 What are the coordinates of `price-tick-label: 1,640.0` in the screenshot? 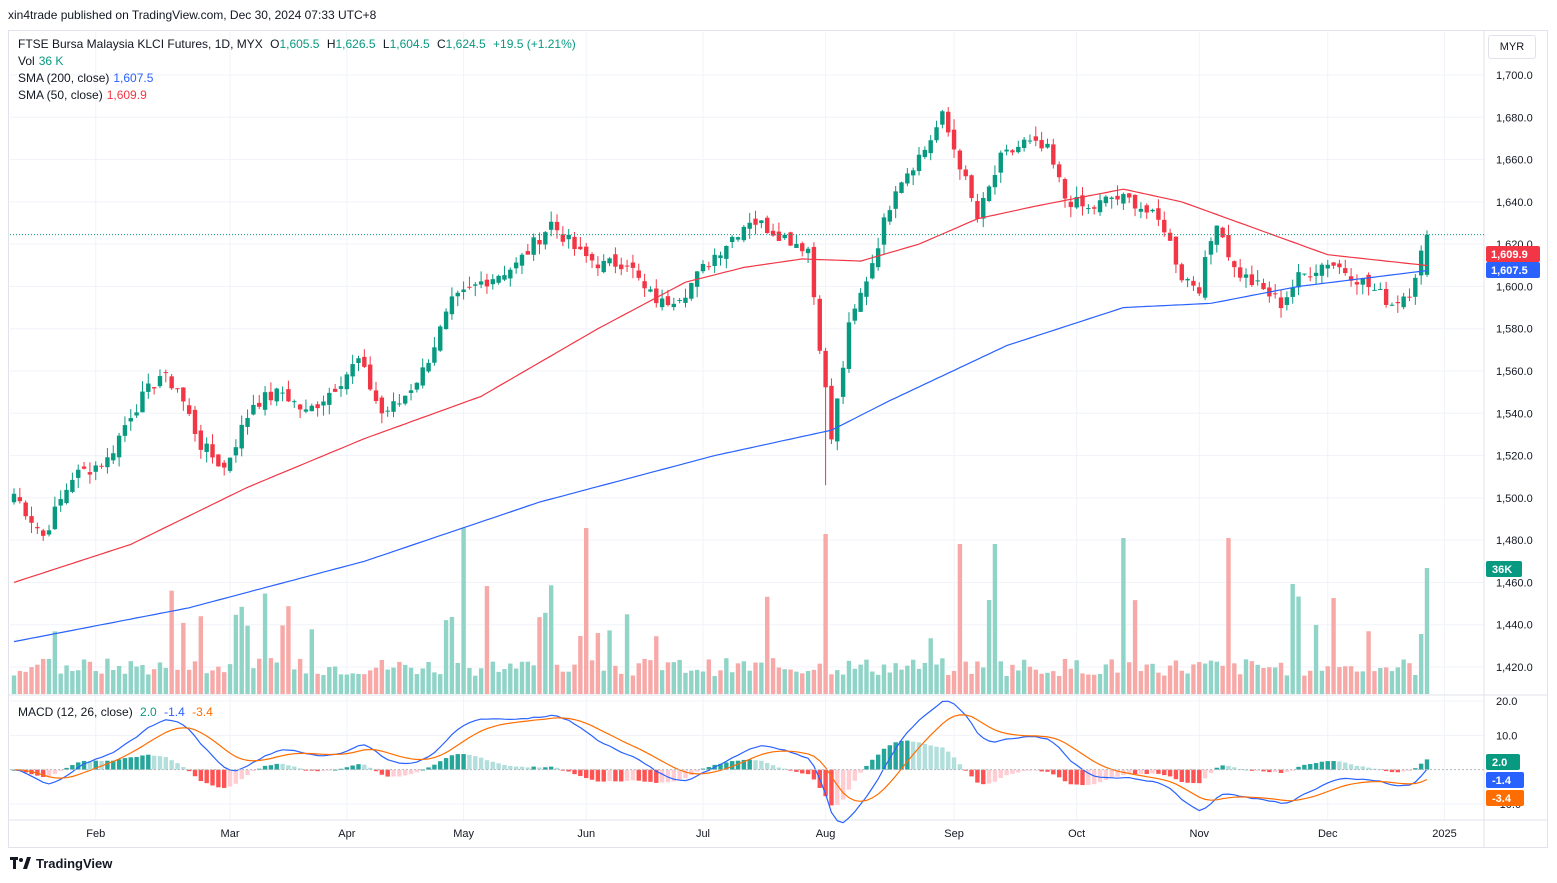 It's located at (1514, 203).